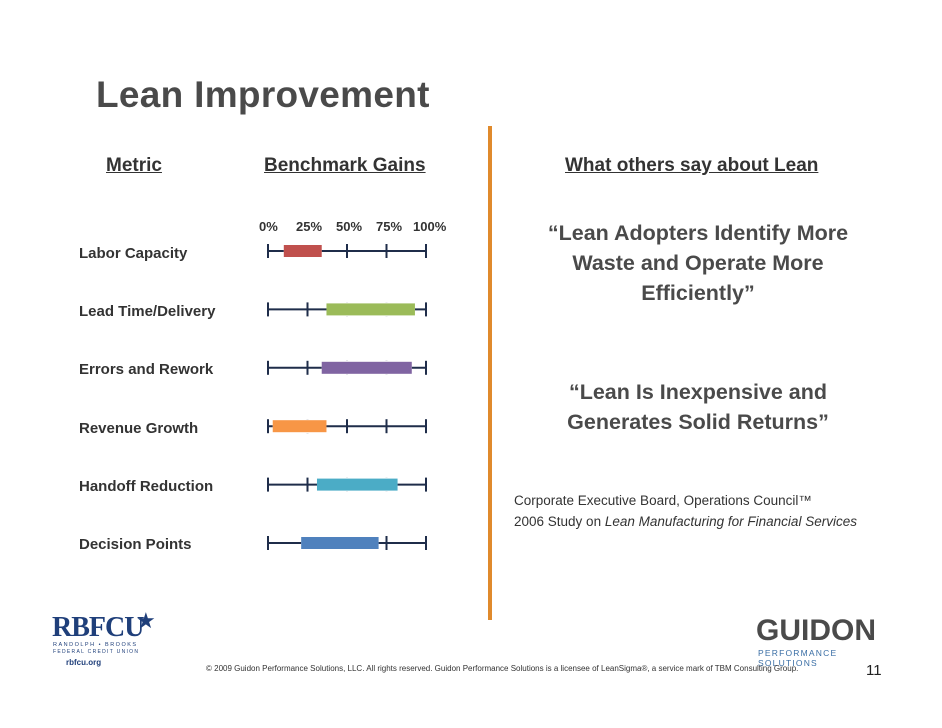  Describe the element at coordinates (340, 543) in the screenshot. I see `range-bar-decision-points` at that location.